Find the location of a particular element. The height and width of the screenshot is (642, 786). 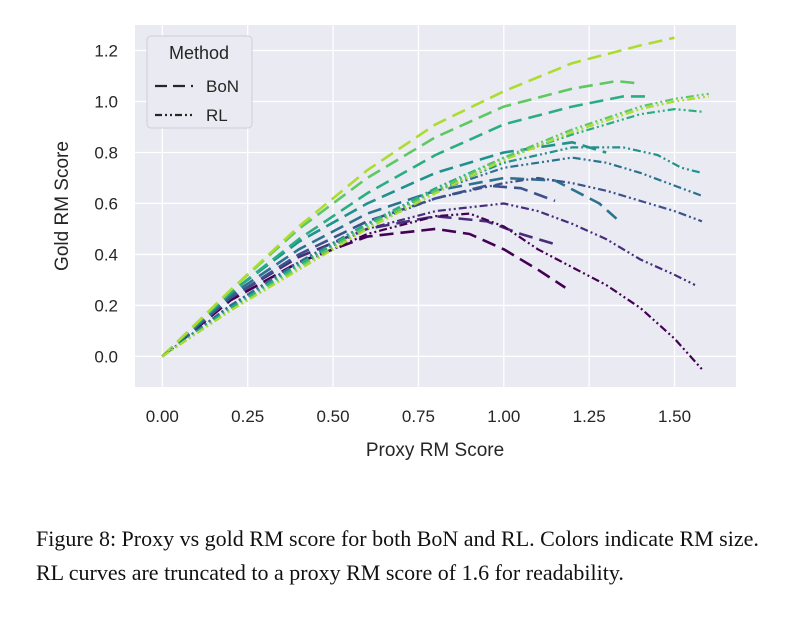

x-tick-label: 0.75 is located at coordinates (418, 416).